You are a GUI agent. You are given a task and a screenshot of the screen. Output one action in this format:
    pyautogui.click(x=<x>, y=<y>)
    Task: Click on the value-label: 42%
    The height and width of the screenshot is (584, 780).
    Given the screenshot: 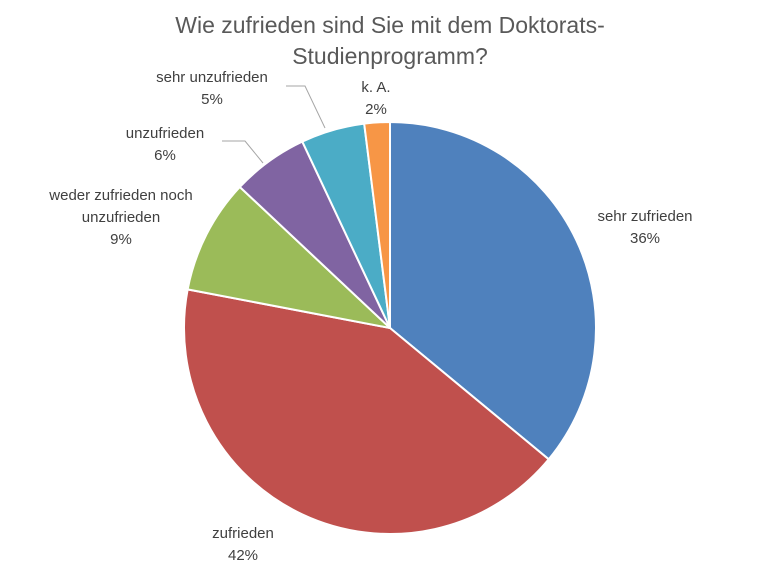 What is the action you would take?
    pyautogui.click(x=243, y=555)
    